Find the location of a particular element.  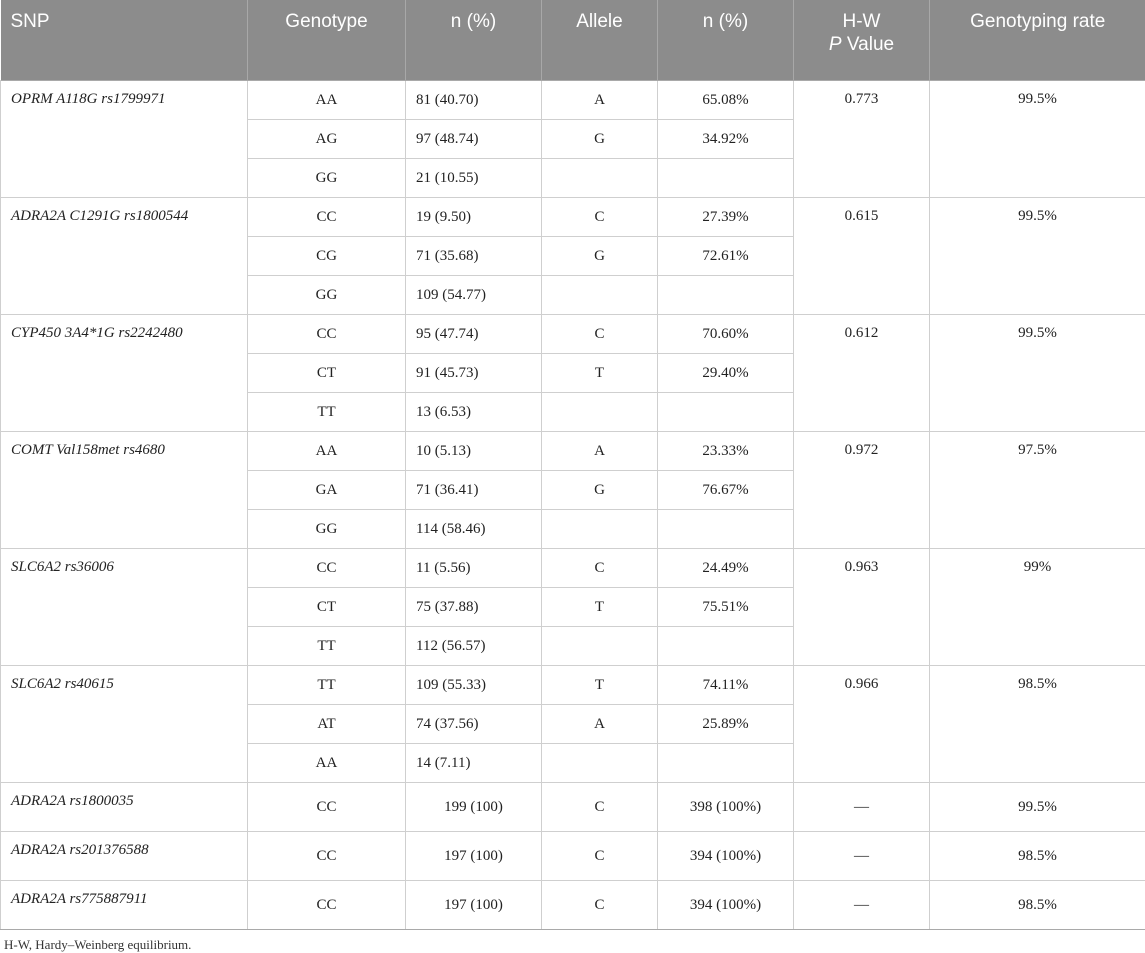

genotype-cell: GA is located at coordinates (327, 490).